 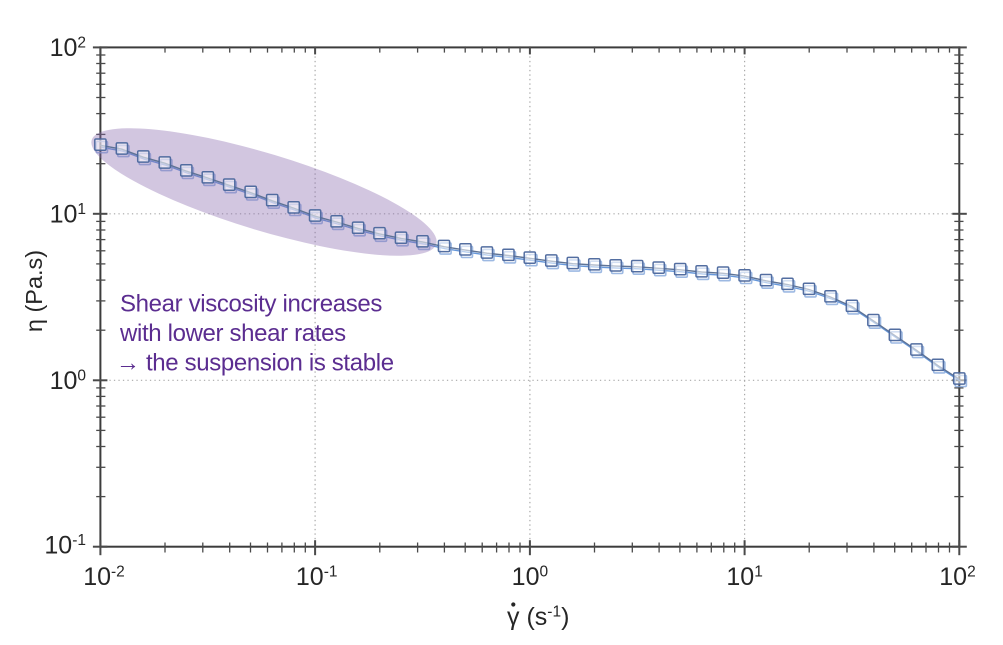 I want to click on svg-text: → the suspension is stable, so click(x=255, y=363).